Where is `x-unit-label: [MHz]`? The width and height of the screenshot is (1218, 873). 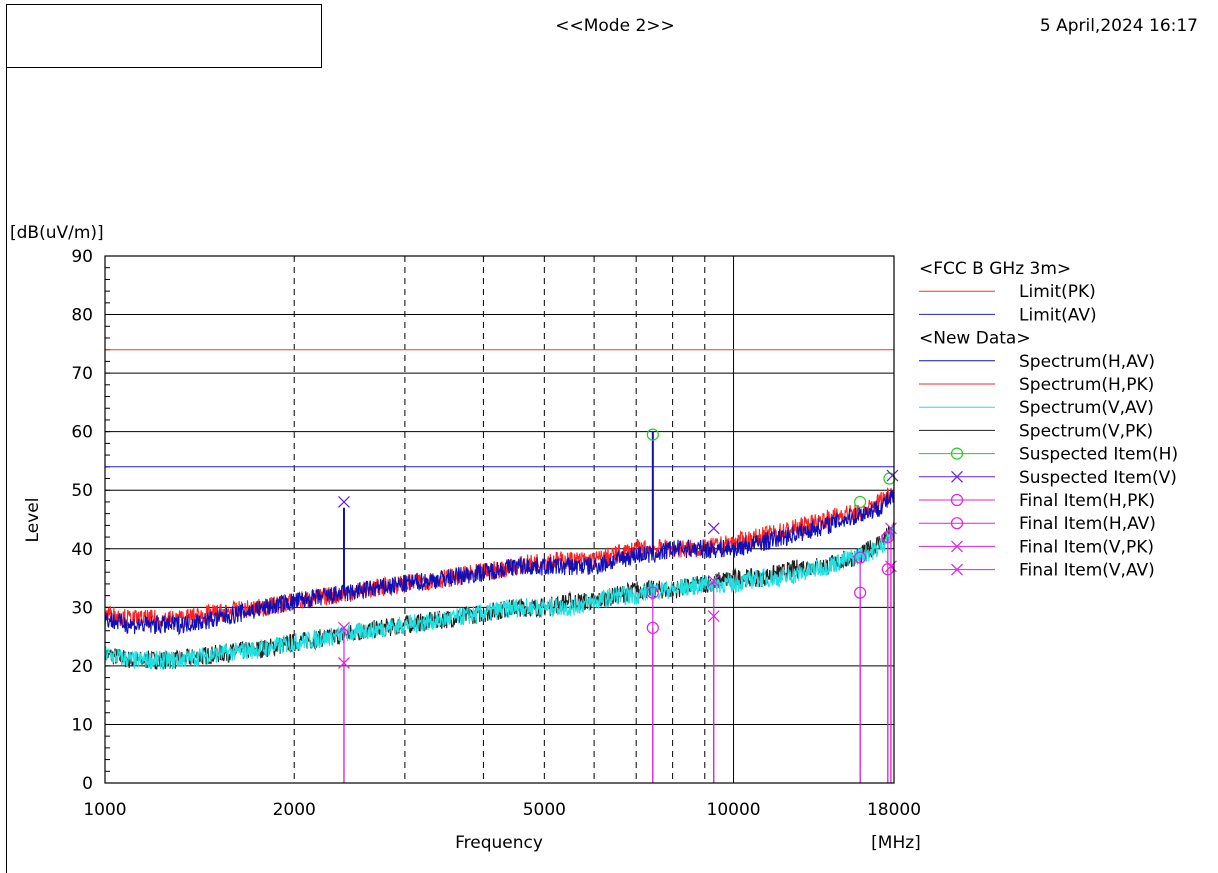
x-unit-label: [MHz] is located at coordinates (896, 843).